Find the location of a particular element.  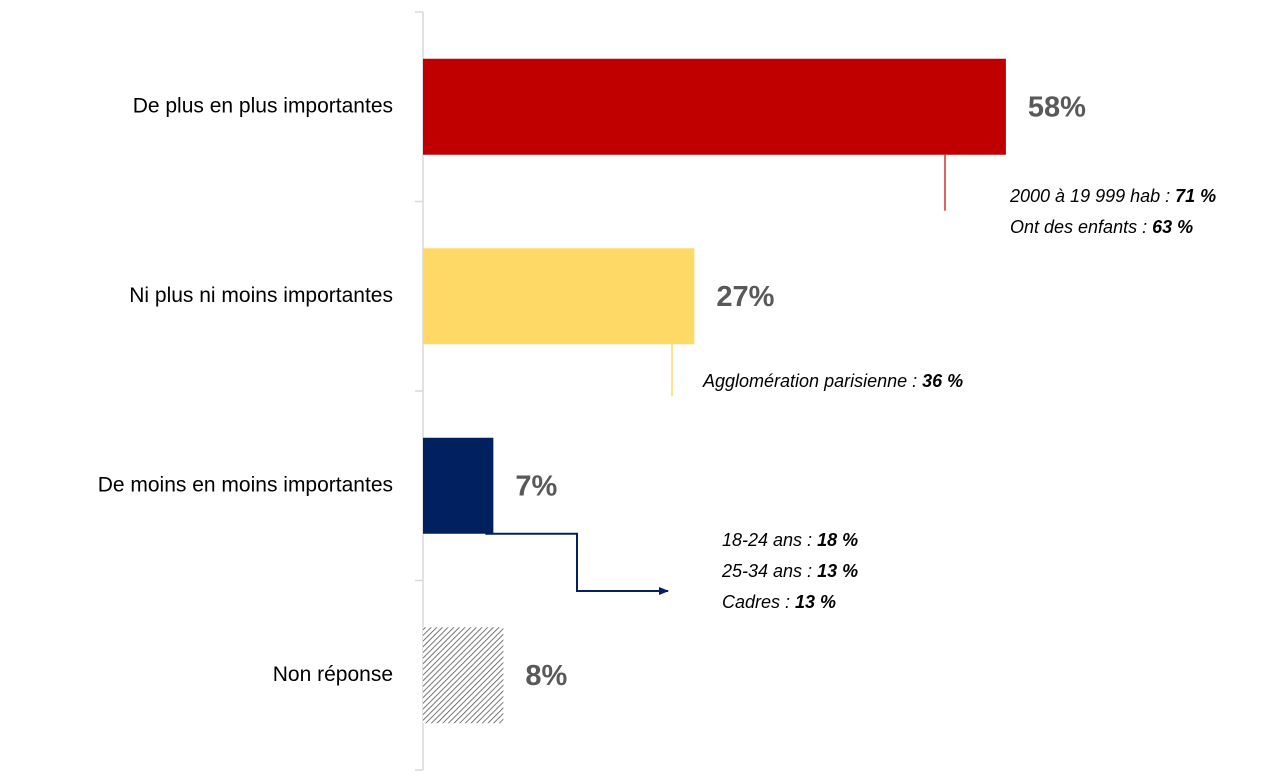

annotation: 18-24 ans :18 % is located at coordinates (790, 540).